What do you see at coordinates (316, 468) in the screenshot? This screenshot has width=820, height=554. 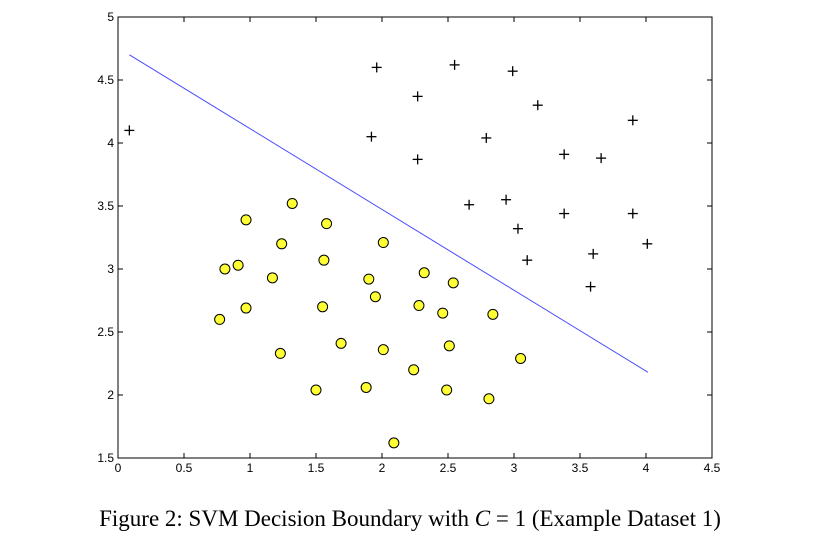 I see `x-tick-label: 1.5` at bounding box center [316, 468].